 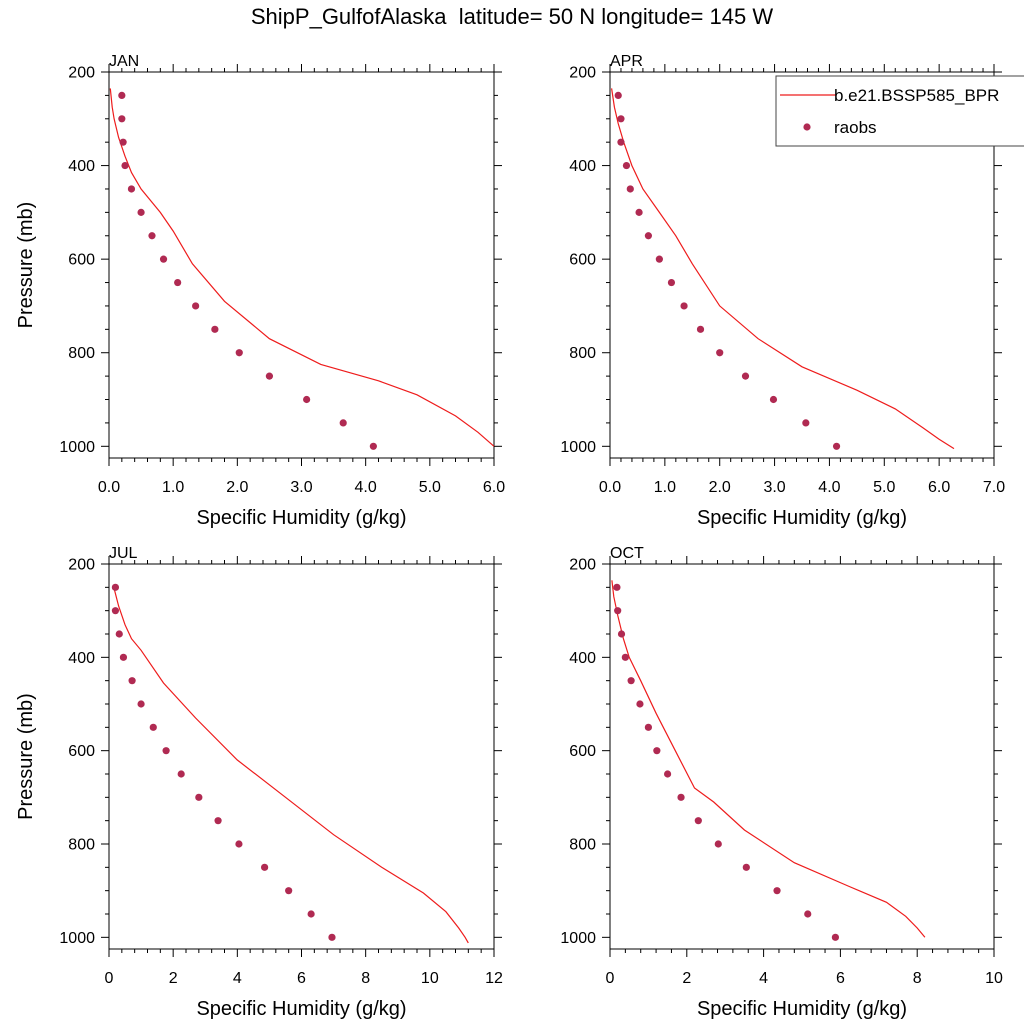 What do you see at coordinates (237, 487) in the screenshot?
I see `x-tick-label: 2.0` at bounding box center [237, 487].